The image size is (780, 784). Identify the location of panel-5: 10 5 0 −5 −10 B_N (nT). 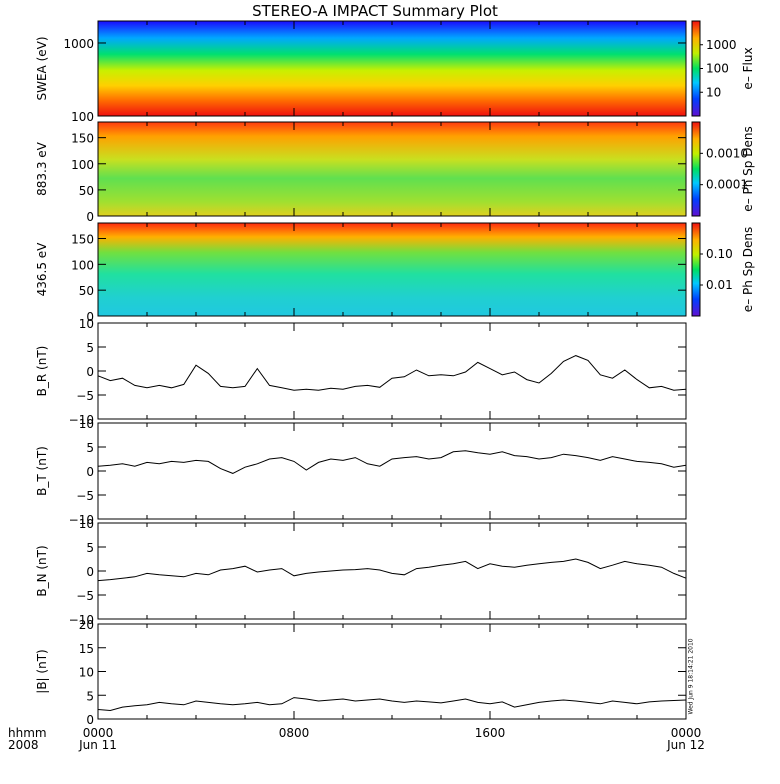
(361, 572).